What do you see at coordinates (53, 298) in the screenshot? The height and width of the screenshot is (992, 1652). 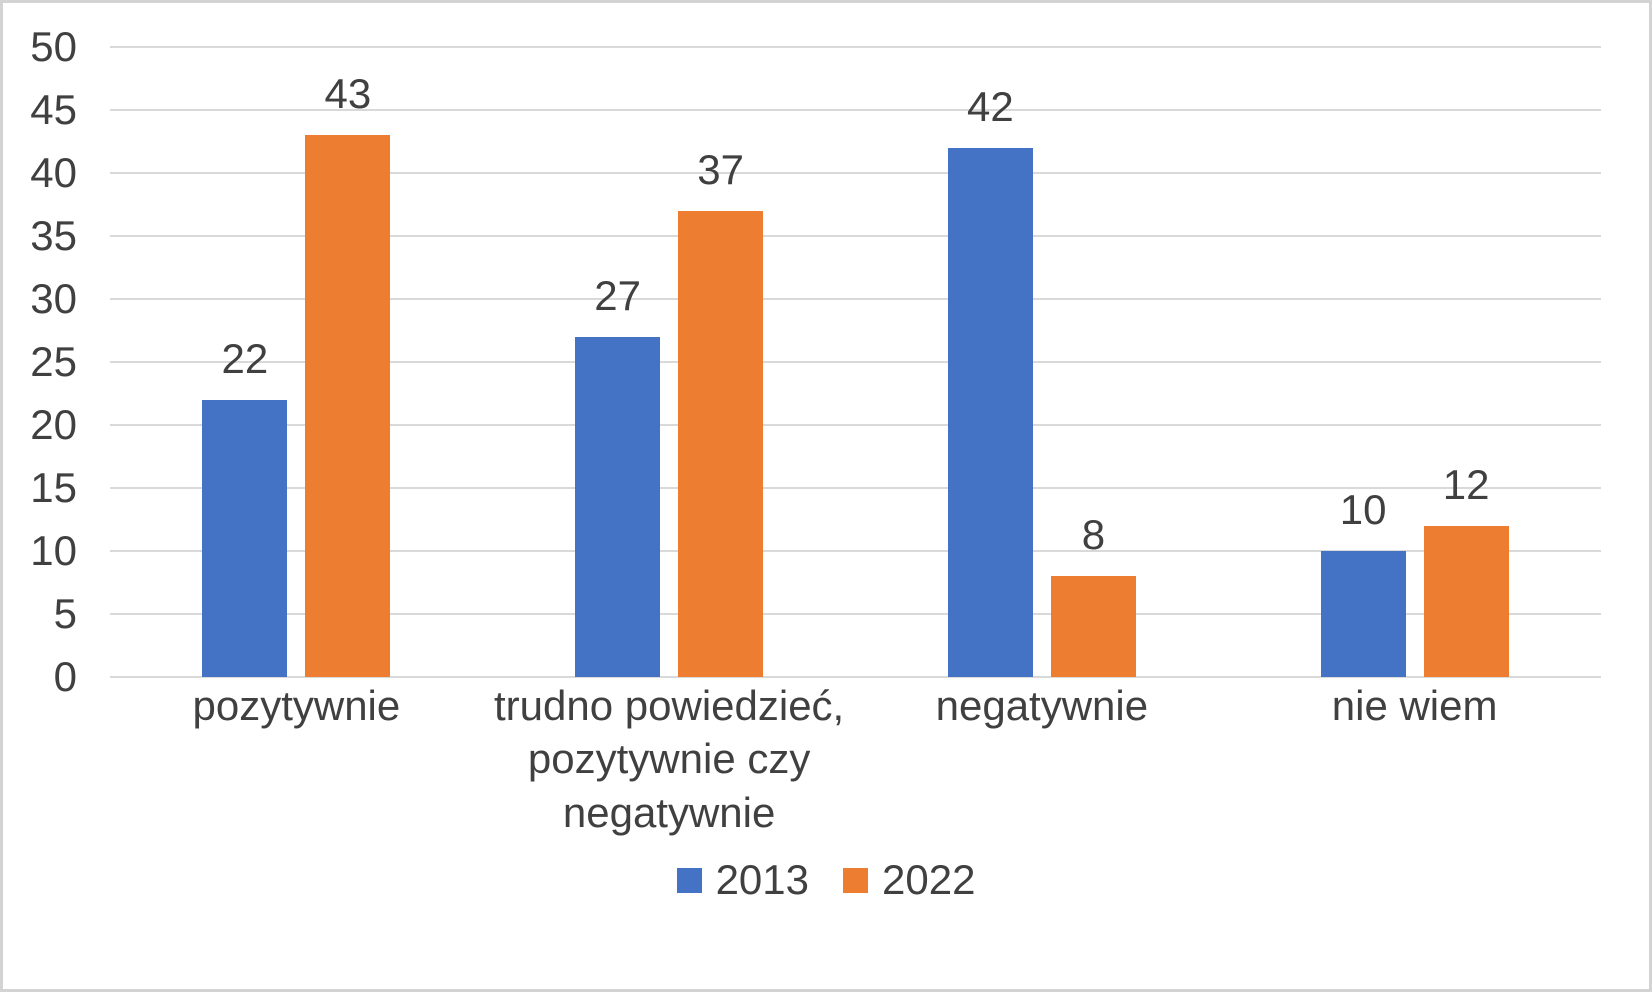 I see `y-tick-label: 30` at bounding box center [53, 298].